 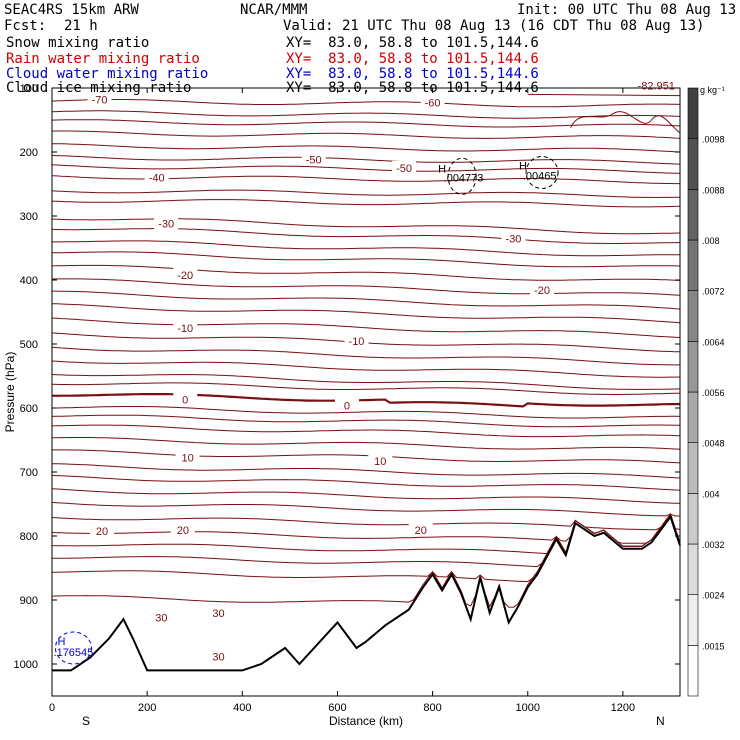 What do you see at coordinates (604, 95) in the screenshot?
I see `isotherm-top` at bounding box center [604, 95].